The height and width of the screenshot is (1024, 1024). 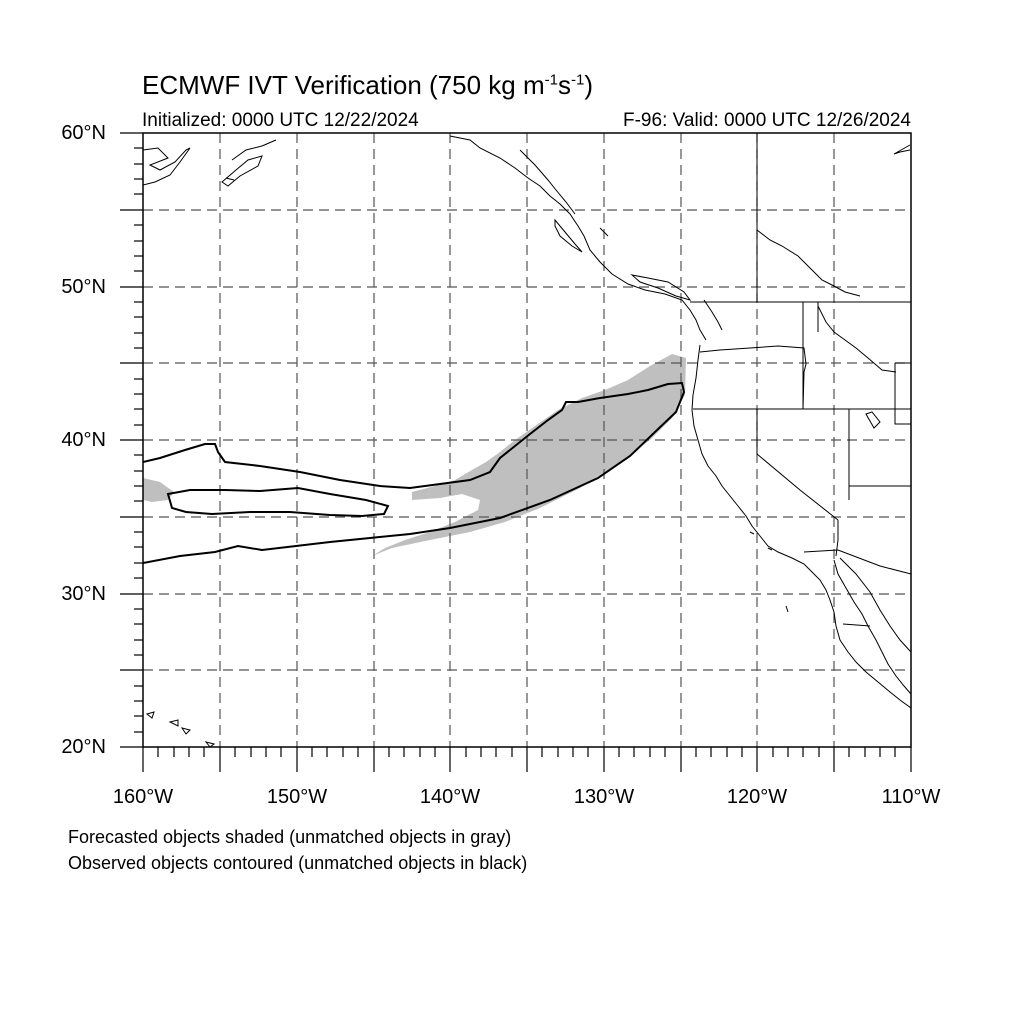 I want to click on map-title: ECMWF IVT Verification (750 kg m-1s-1), so click(x=367, y=85).